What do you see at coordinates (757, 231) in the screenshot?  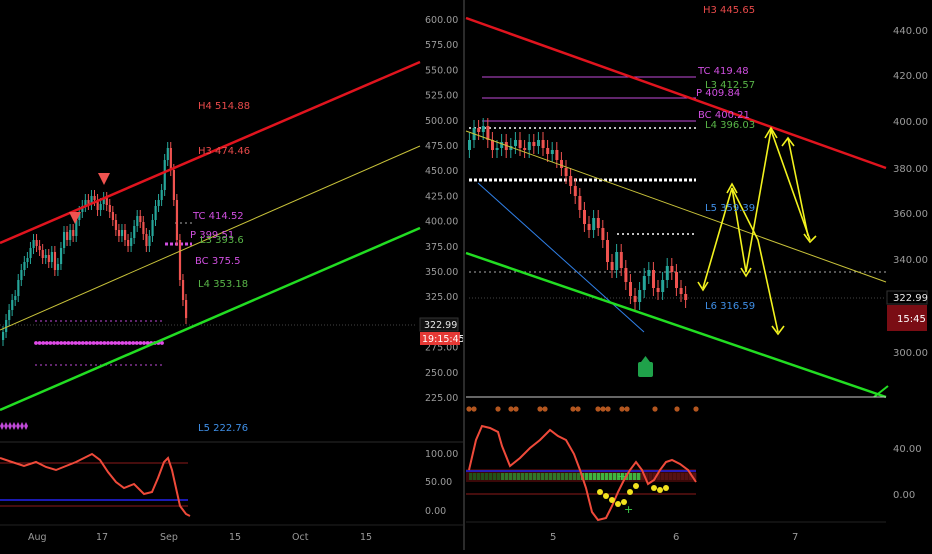 I see `projection-arrows` at bounding box center [757, 231].